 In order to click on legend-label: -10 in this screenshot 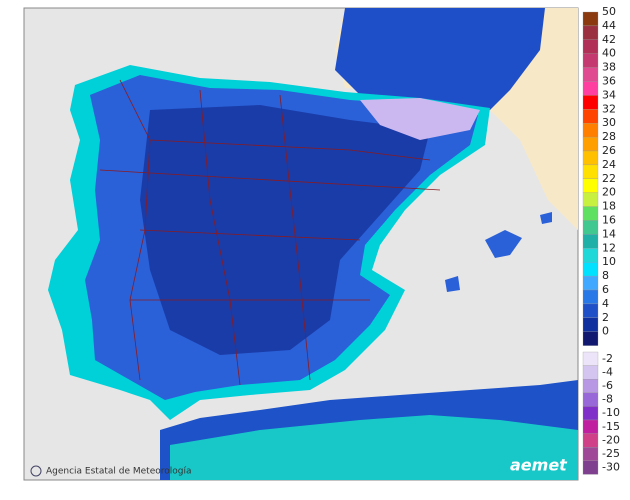, I will do `click(611, 412)`.